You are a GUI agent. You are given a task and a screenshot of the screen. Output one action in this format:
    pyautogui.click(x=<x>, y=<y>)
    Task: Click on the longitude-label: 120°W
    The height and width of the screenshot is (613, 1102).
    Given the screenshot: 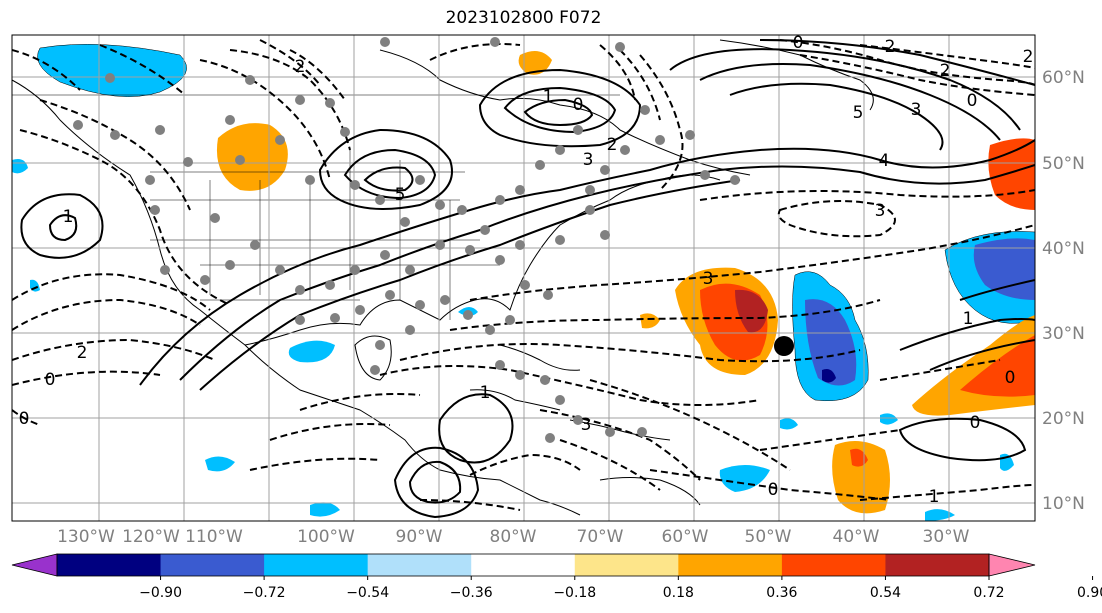 What is the action you would take?
    pyautogui.click(x=151, y=537)
    